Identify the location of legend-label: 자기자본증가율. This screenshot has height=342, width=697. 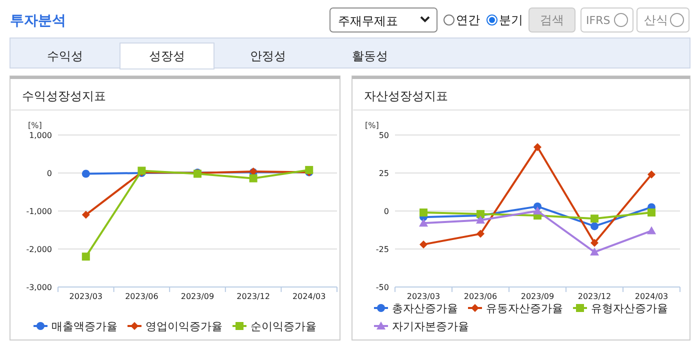
(430, 326).